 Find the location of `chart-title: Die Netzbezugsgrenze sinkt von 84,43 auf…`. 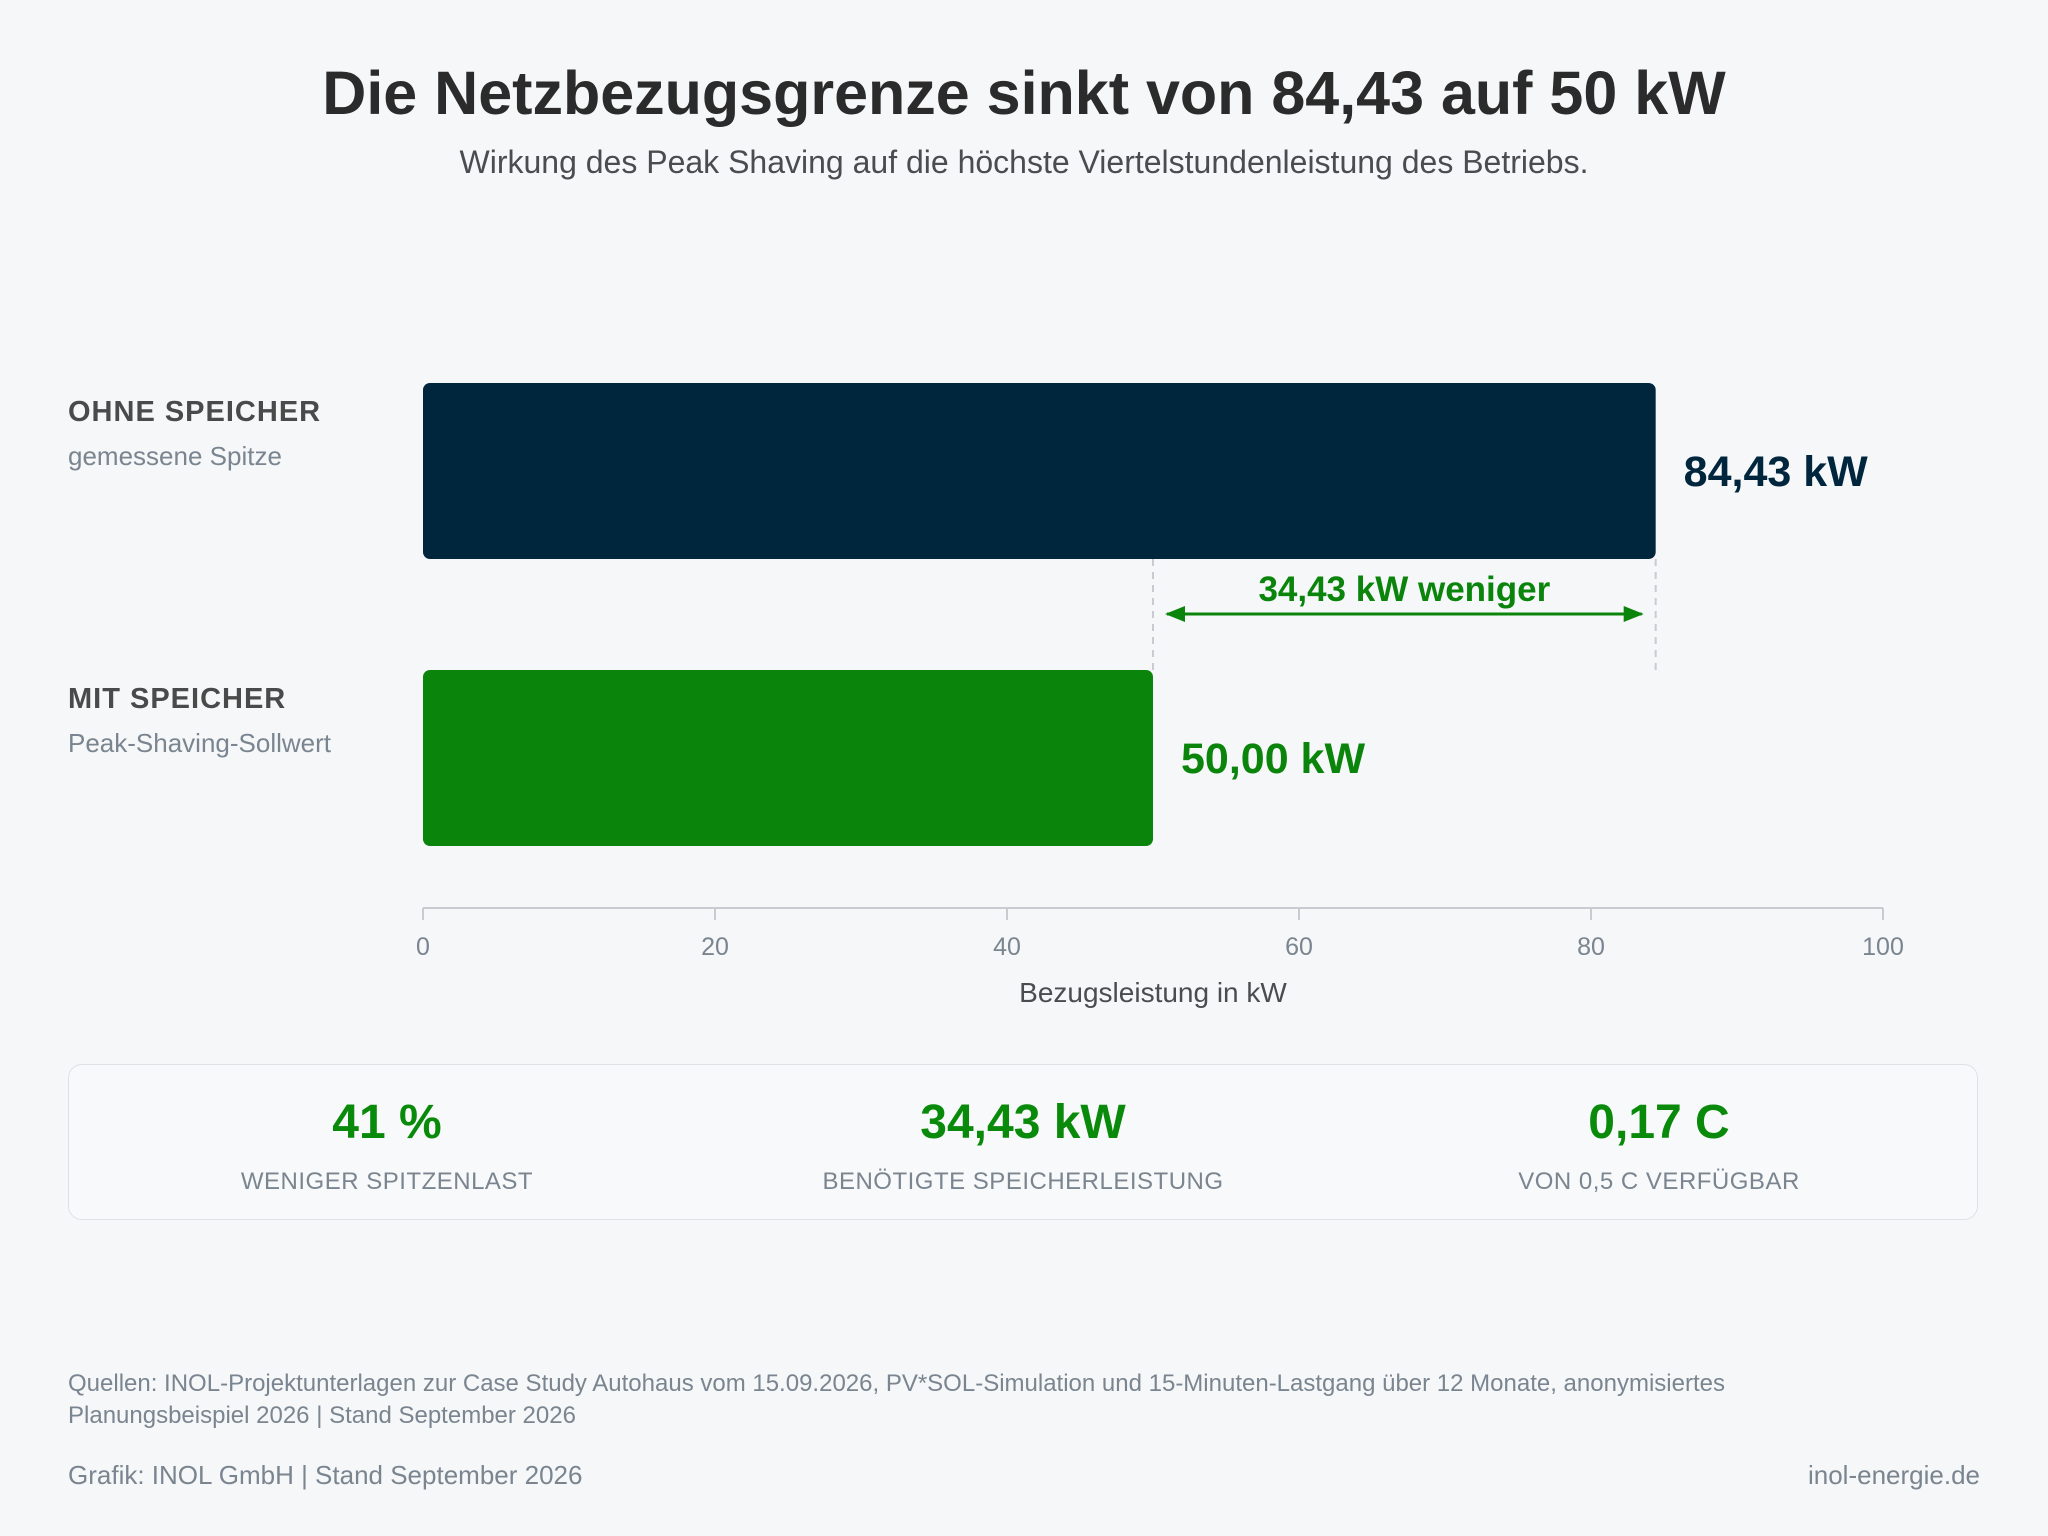

chart-title: Die Netzbezugsgrenze sinkt von 84,43 auf… is located at coordinates (1024, 93).